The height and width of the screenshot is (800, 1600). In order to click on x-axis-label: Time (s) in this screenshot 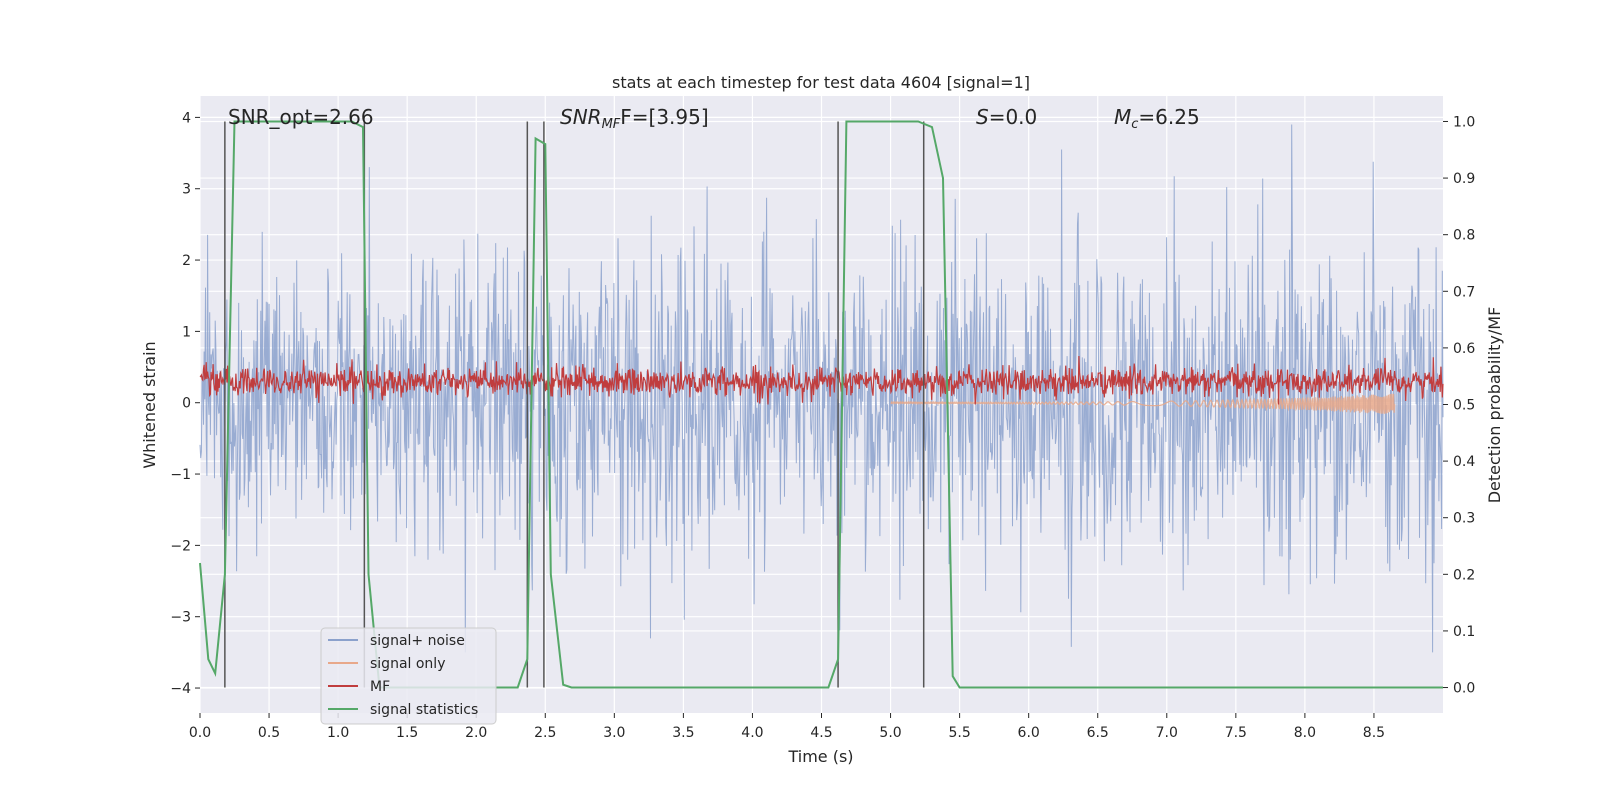, I will do `click(820, 756)`.